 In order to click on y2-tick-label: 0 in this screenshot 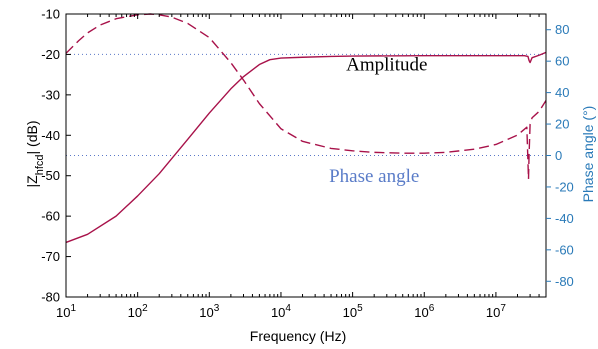, I will do `click(558, 155)`.